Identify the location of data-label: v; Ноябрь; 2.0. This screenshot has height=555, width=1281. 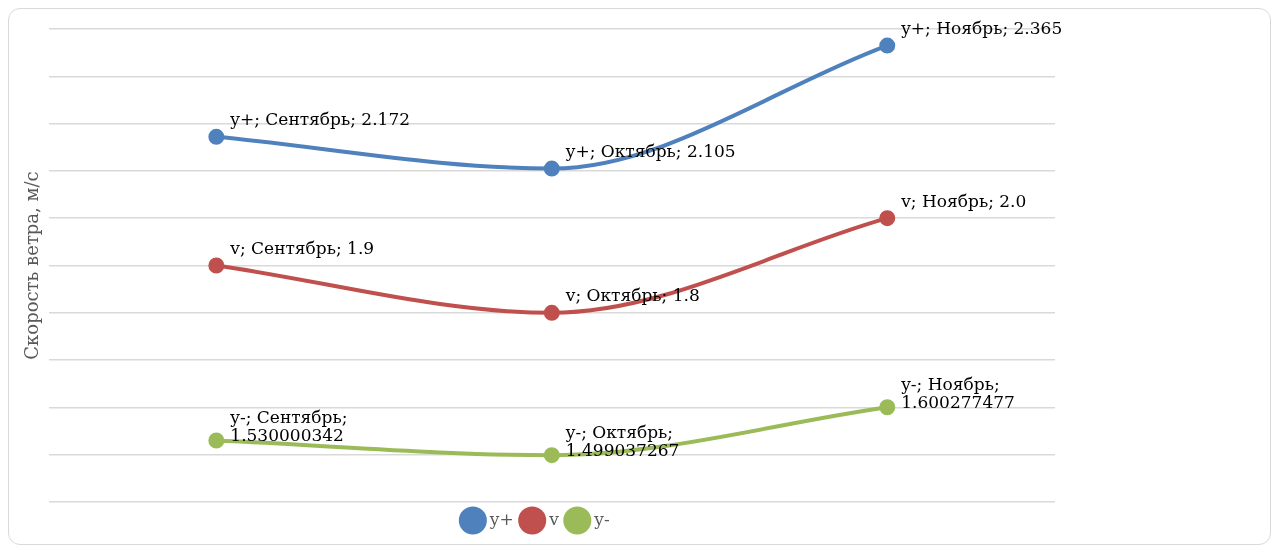
(963, 200).